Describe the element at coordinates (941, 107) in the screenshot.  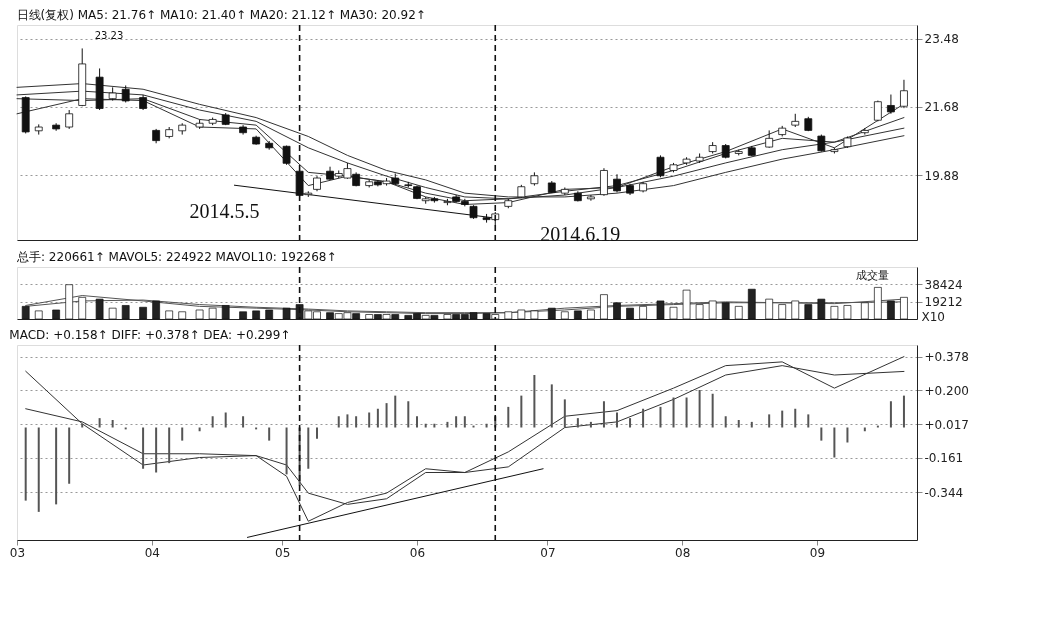
I see `y-tick-label: 21.68` at that location.